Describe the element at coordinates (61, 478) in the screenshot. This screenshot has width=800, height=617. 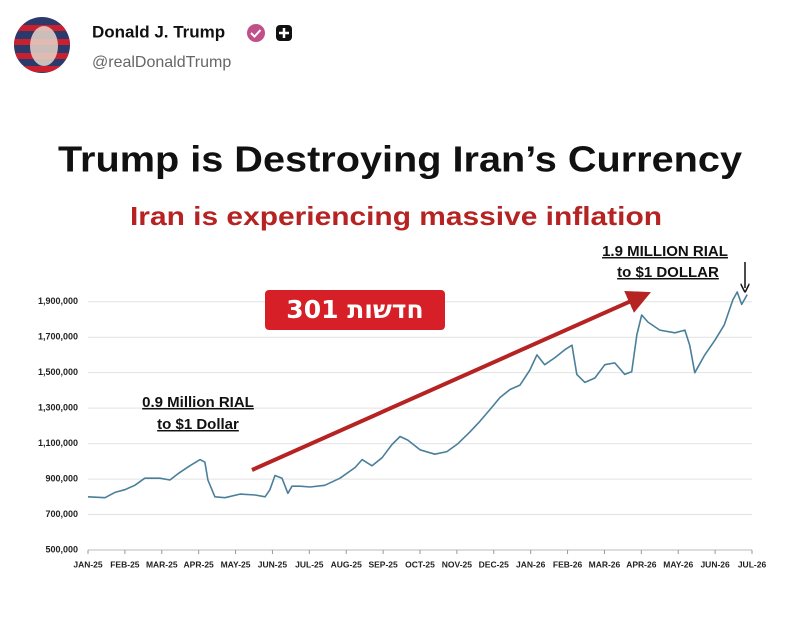
I see `y-tick-label: 900,000` at that location.